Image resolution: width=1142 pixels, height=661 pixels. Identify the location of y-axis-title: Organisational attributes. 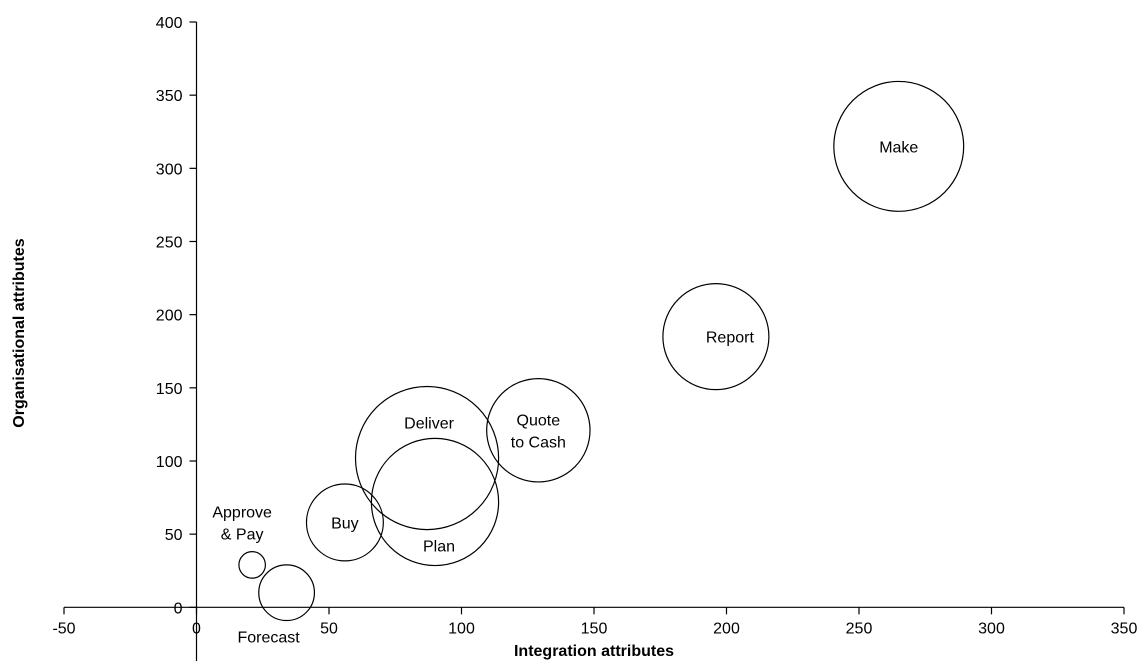
(19, 332).